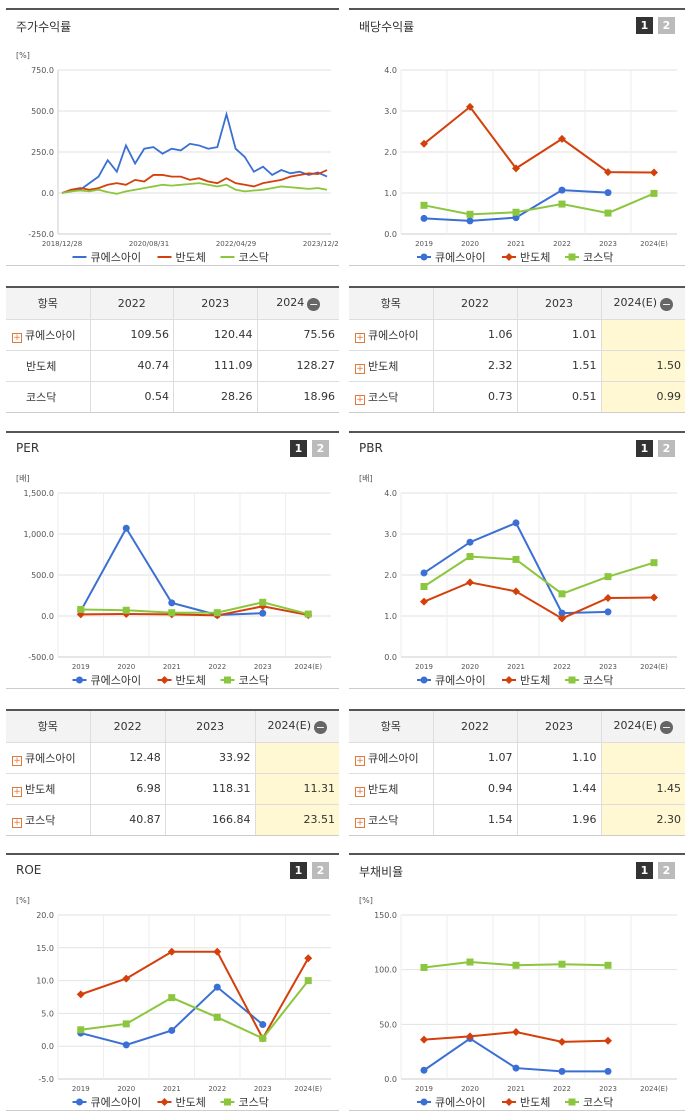 The height and width of the screenshot is (1115, 691). Describe the element at coordinates (390, 575) in the screenshot. I see `y-tick-label: 2.0` at that location.